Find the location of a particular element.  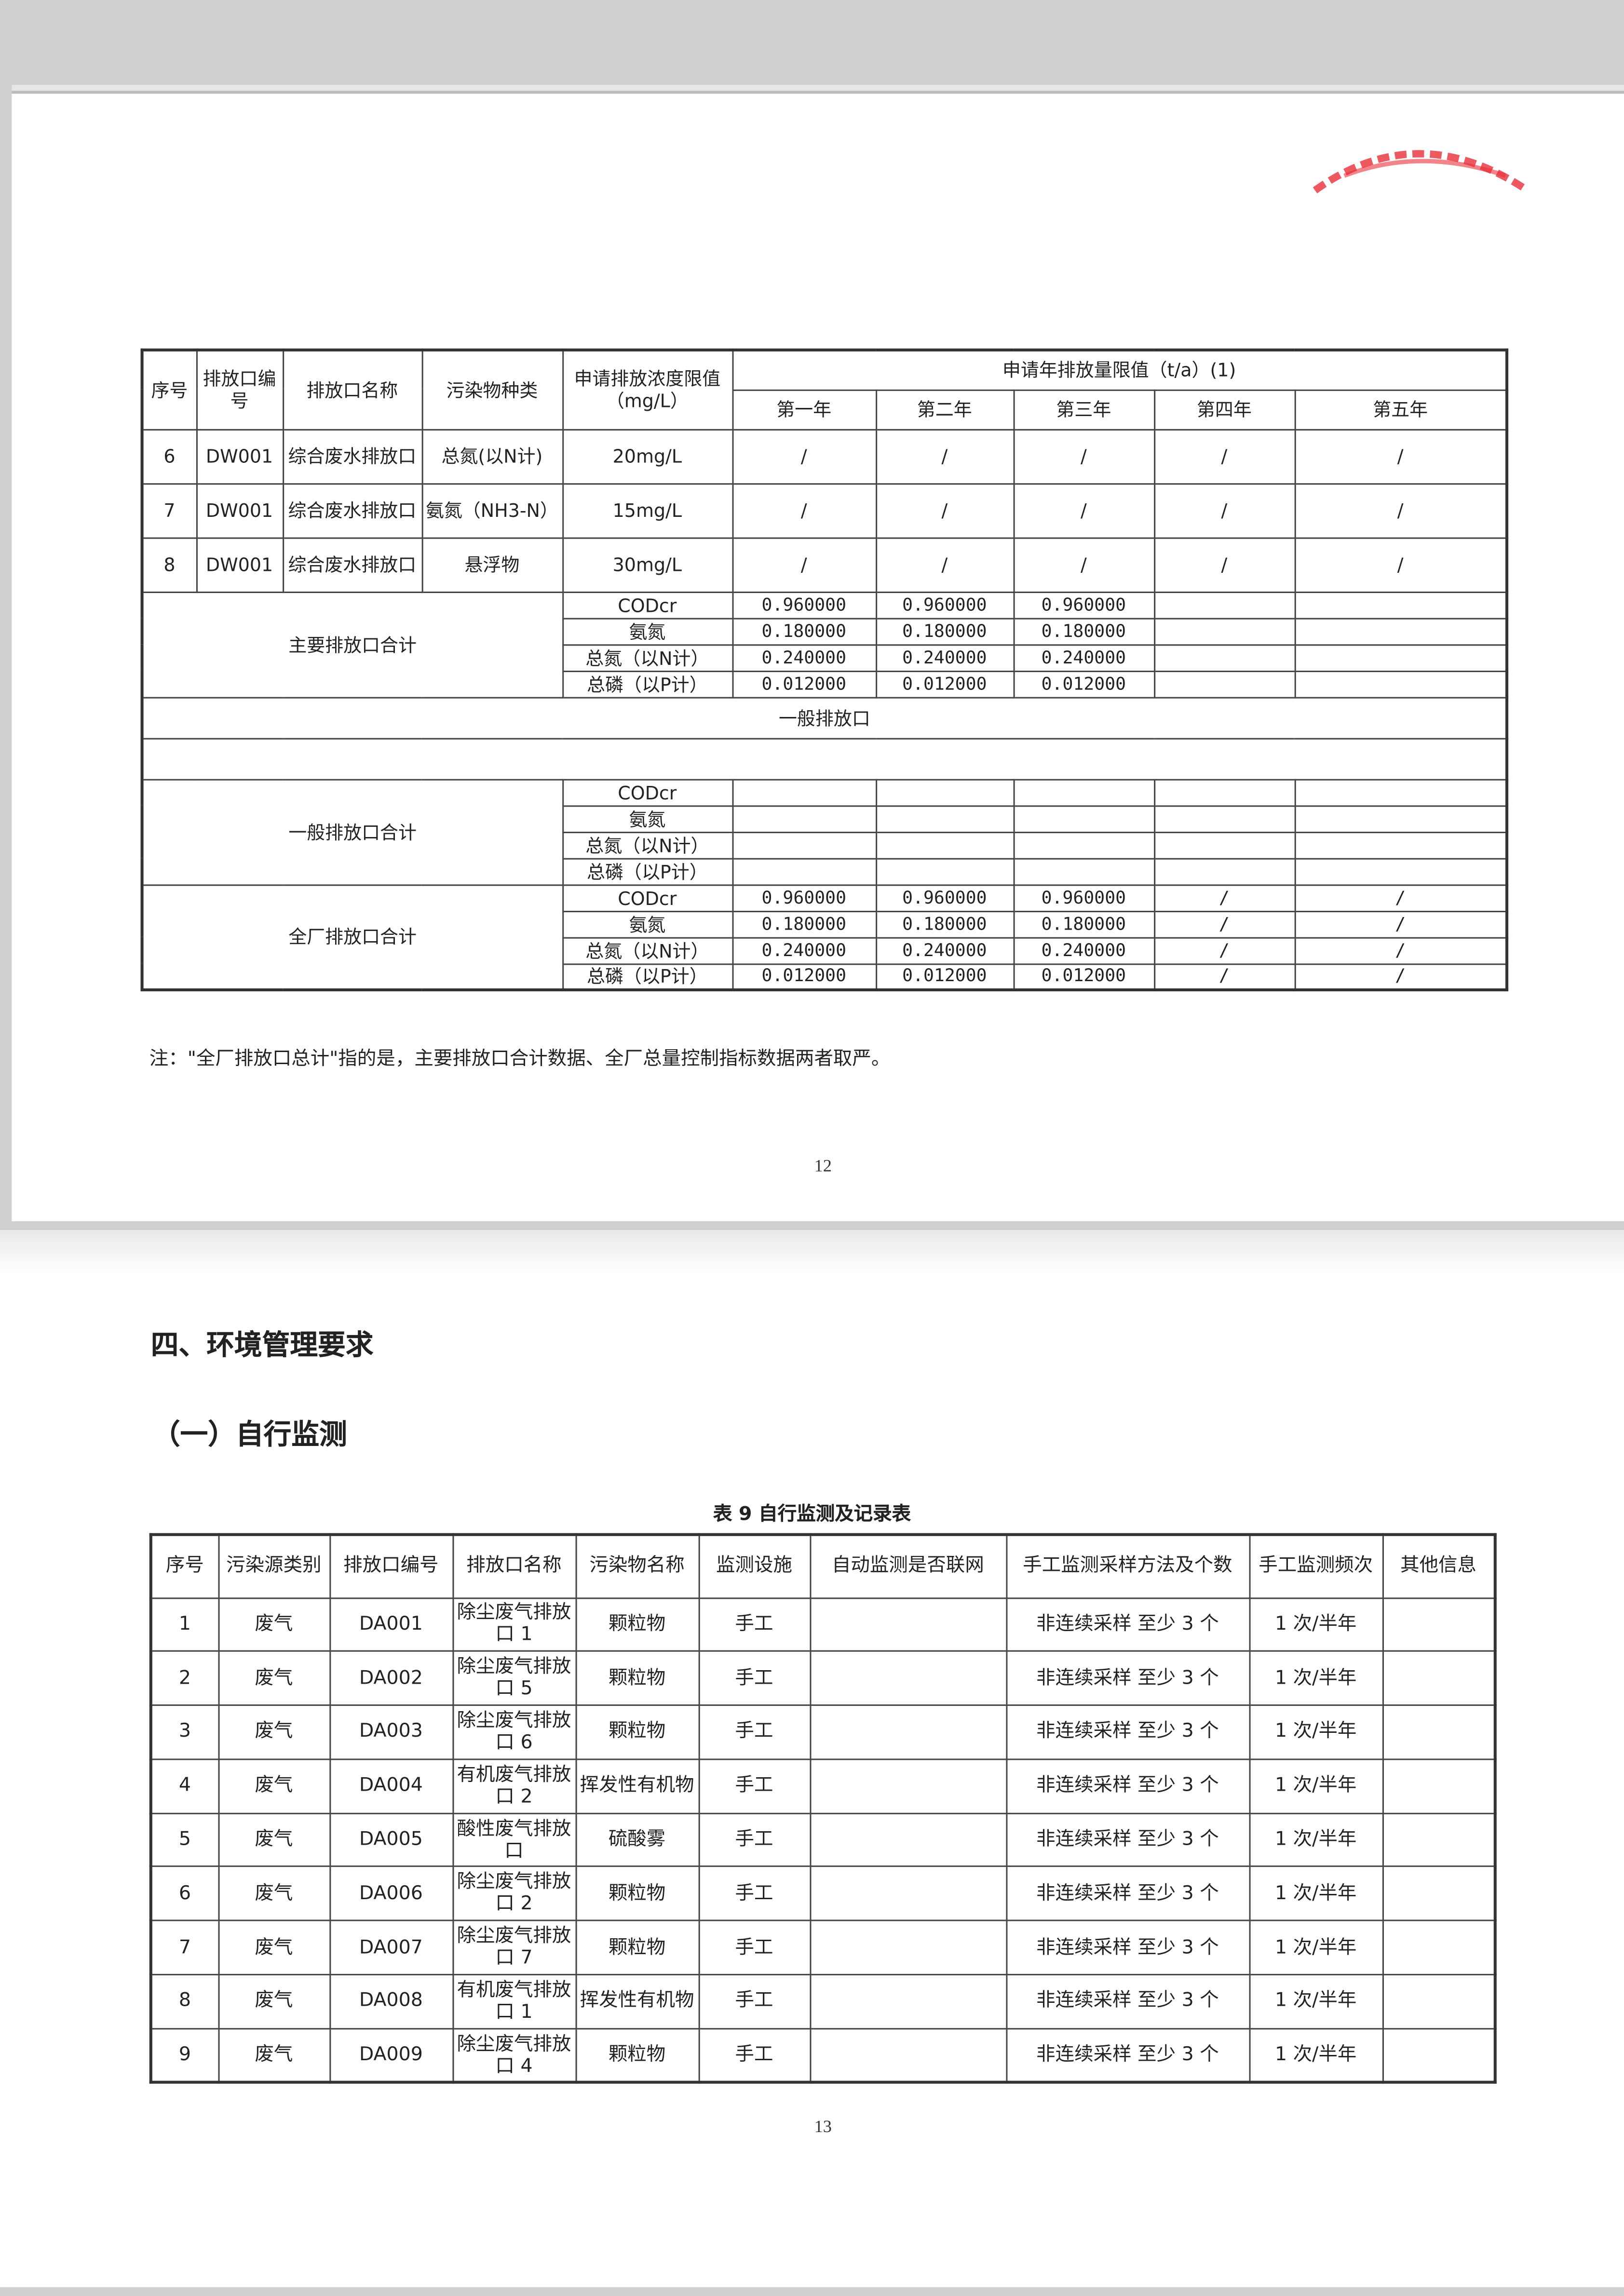

cell-outlet-name: 除尘废气排放口 2 is located at coordinates (514, 1894).